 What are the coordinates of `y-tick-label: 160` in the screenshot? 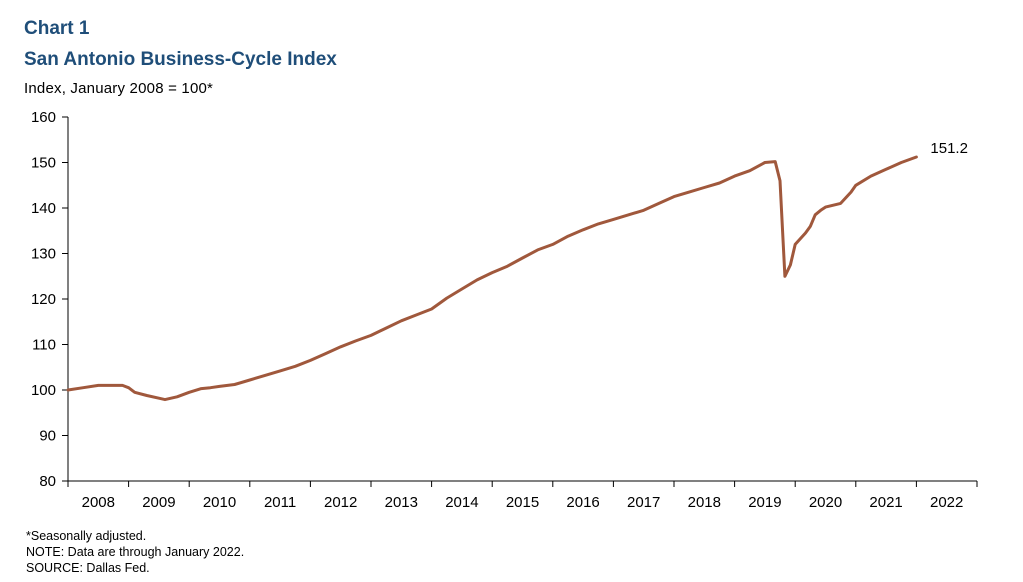 It's located at (43, 117).